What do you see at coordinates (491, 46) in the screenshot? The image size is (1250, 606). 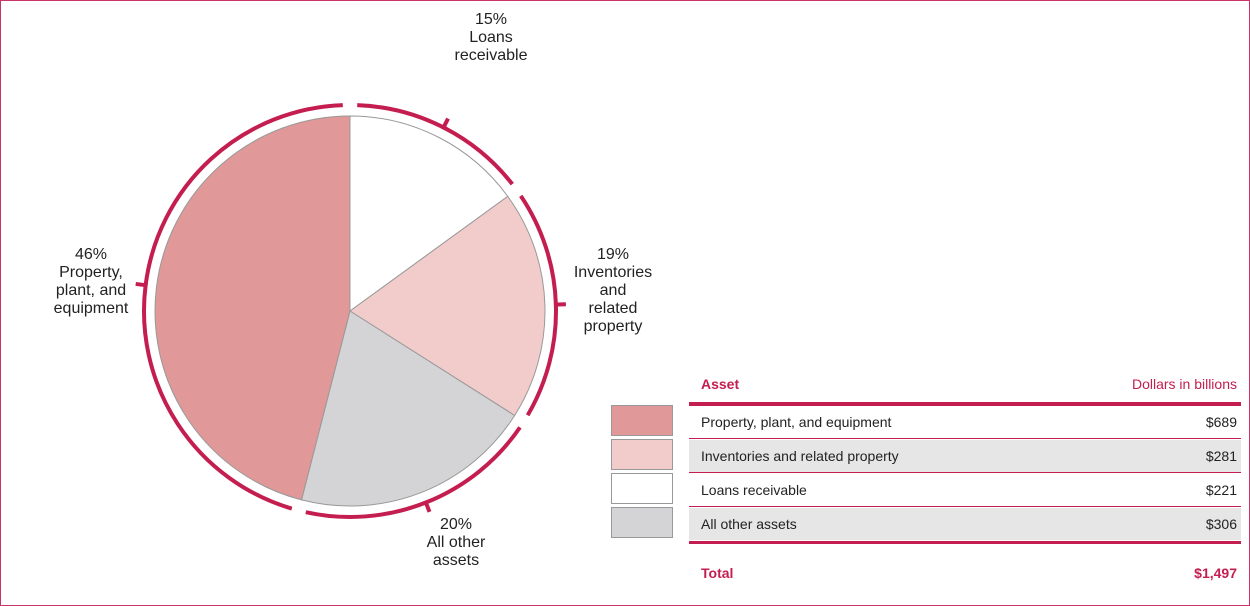 I see `slice-category: Loans receivable` at bounding box center [491, 46].